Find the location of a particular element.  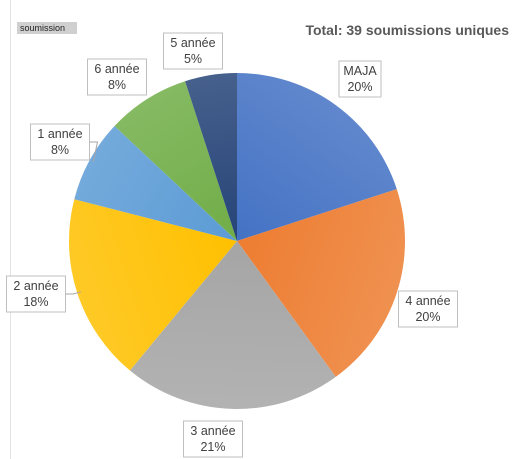

slice-category-label: 1 année is located at coordinates (59, 134).